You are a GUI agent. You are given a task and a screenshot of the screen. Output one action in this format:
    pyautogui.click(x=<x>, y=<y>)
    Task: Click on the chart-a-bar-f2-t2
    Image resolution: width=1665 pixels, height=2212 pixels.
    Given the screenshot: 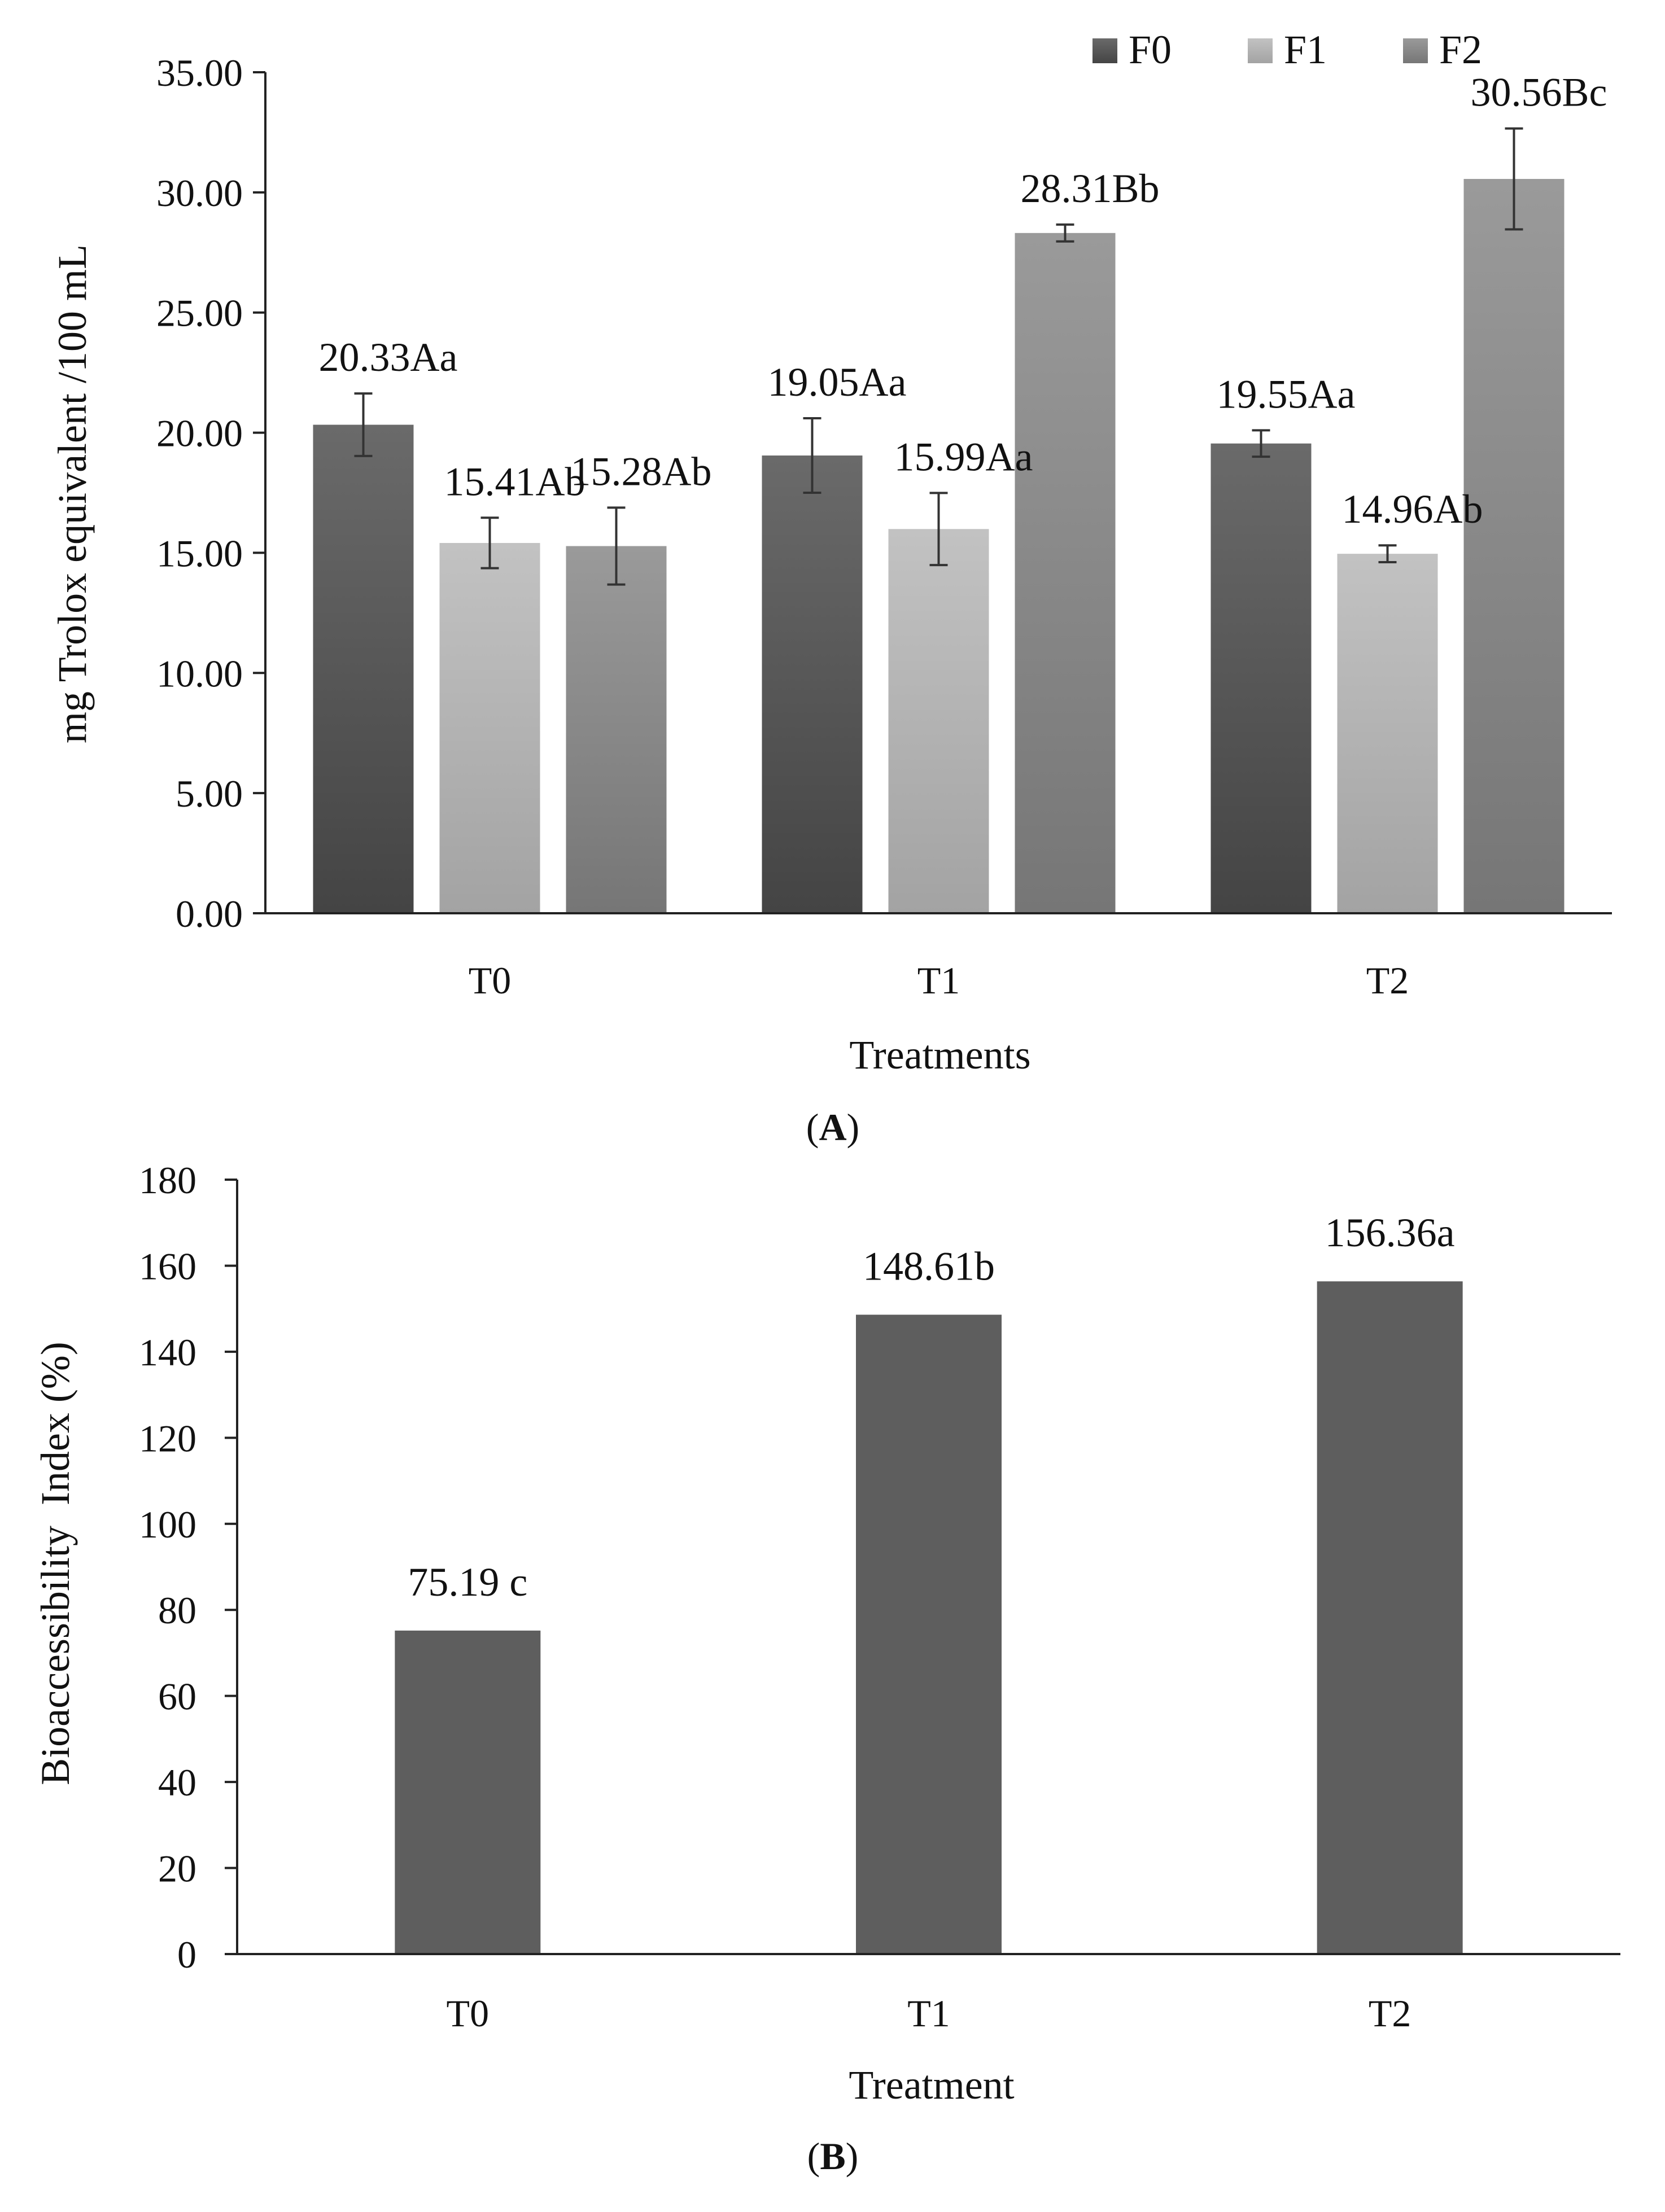 What is the action you would take?
    pyautogui.click(x=1514, y=546)
    